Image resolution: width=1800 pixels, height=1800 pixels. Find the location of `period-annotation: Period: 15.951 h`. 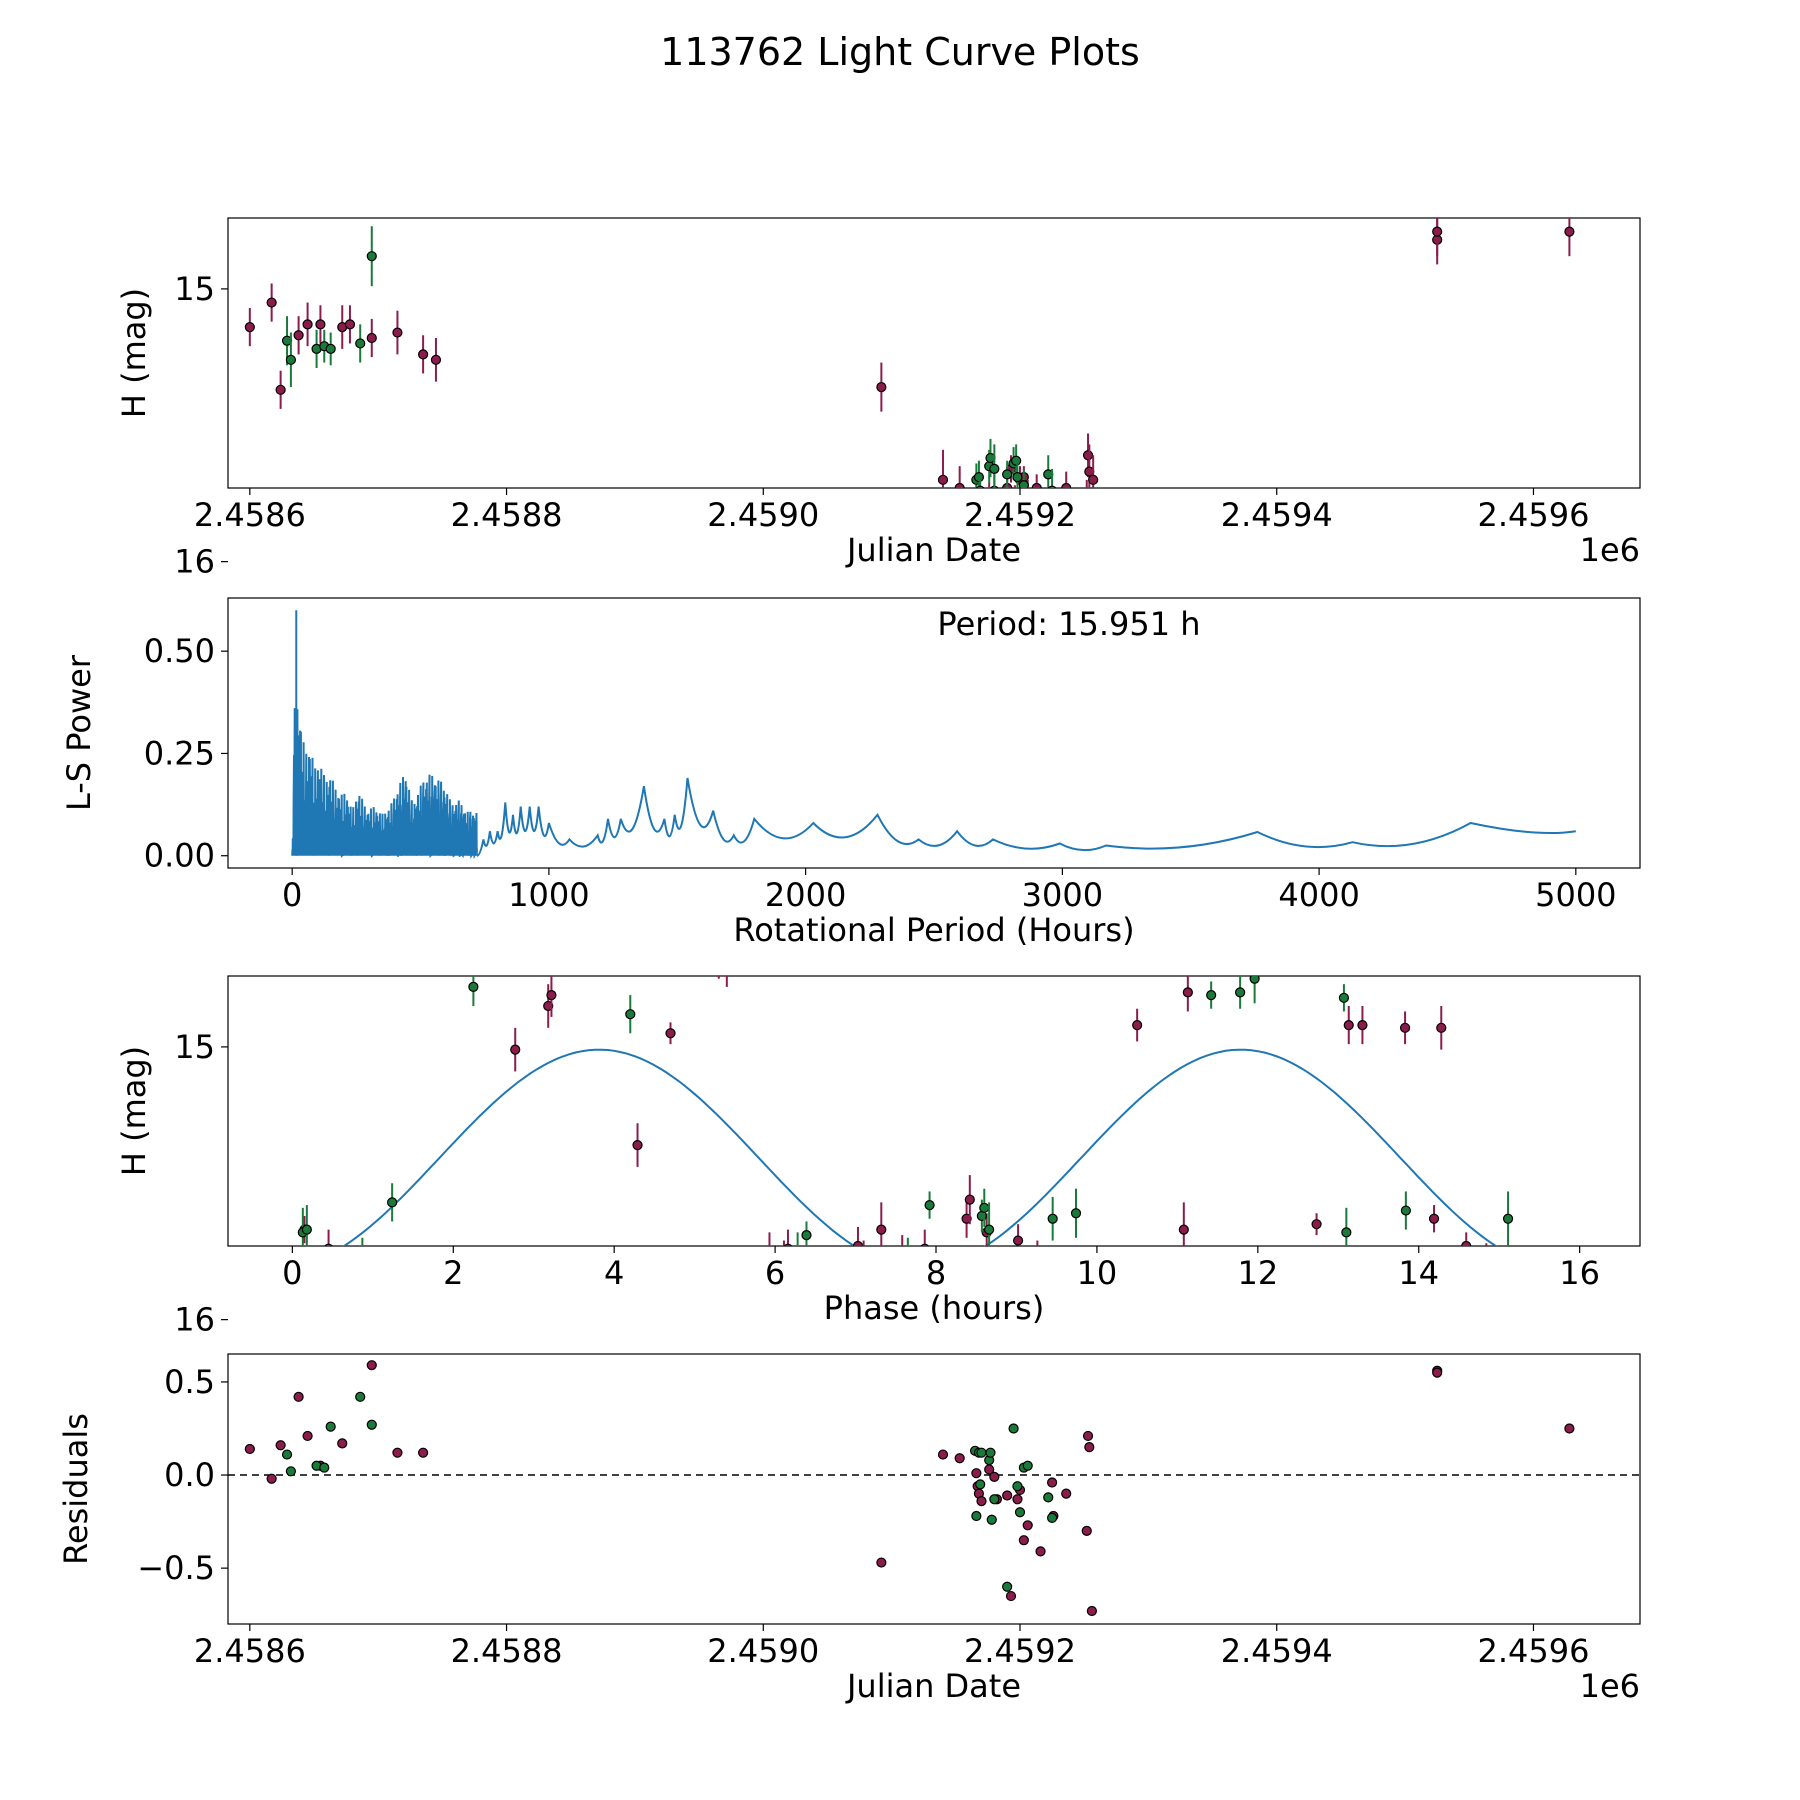

period-annotation: Period: 15.951 h is located at coordinates (1068, 624).